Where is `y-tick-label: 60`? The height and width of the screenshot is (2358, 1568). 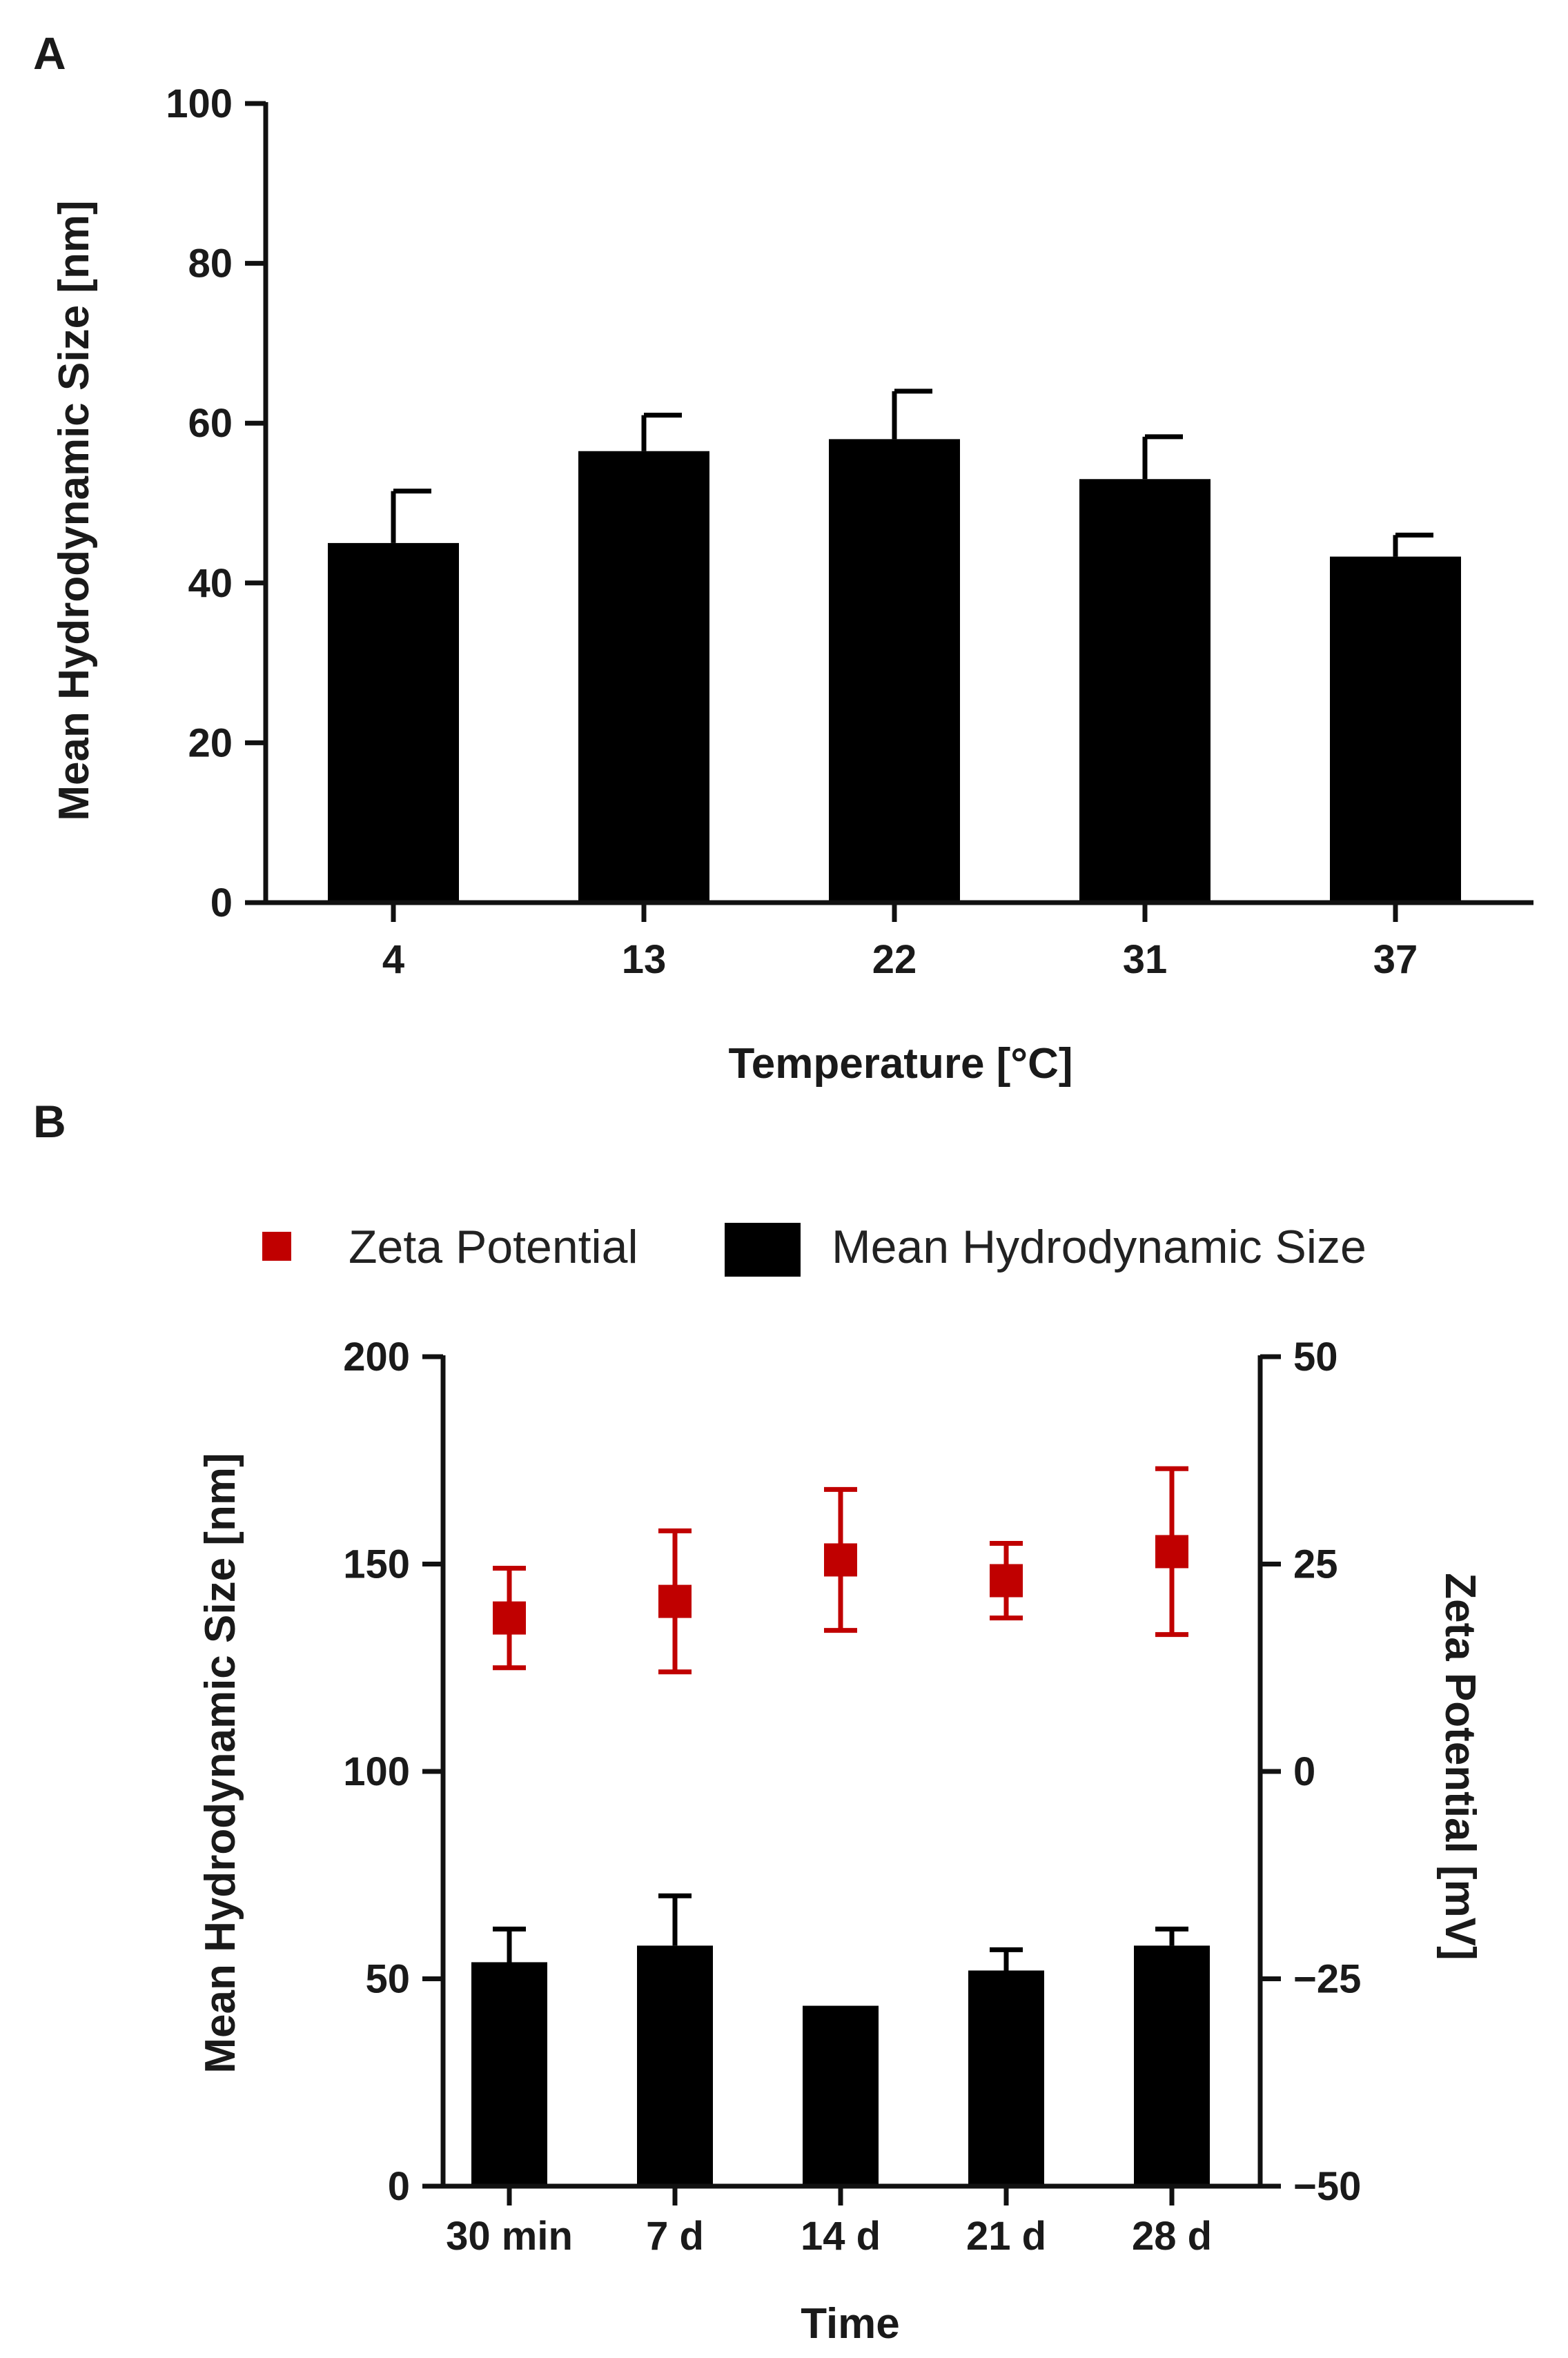 y-tick-label: 60 is located at coordinates (210, 423).